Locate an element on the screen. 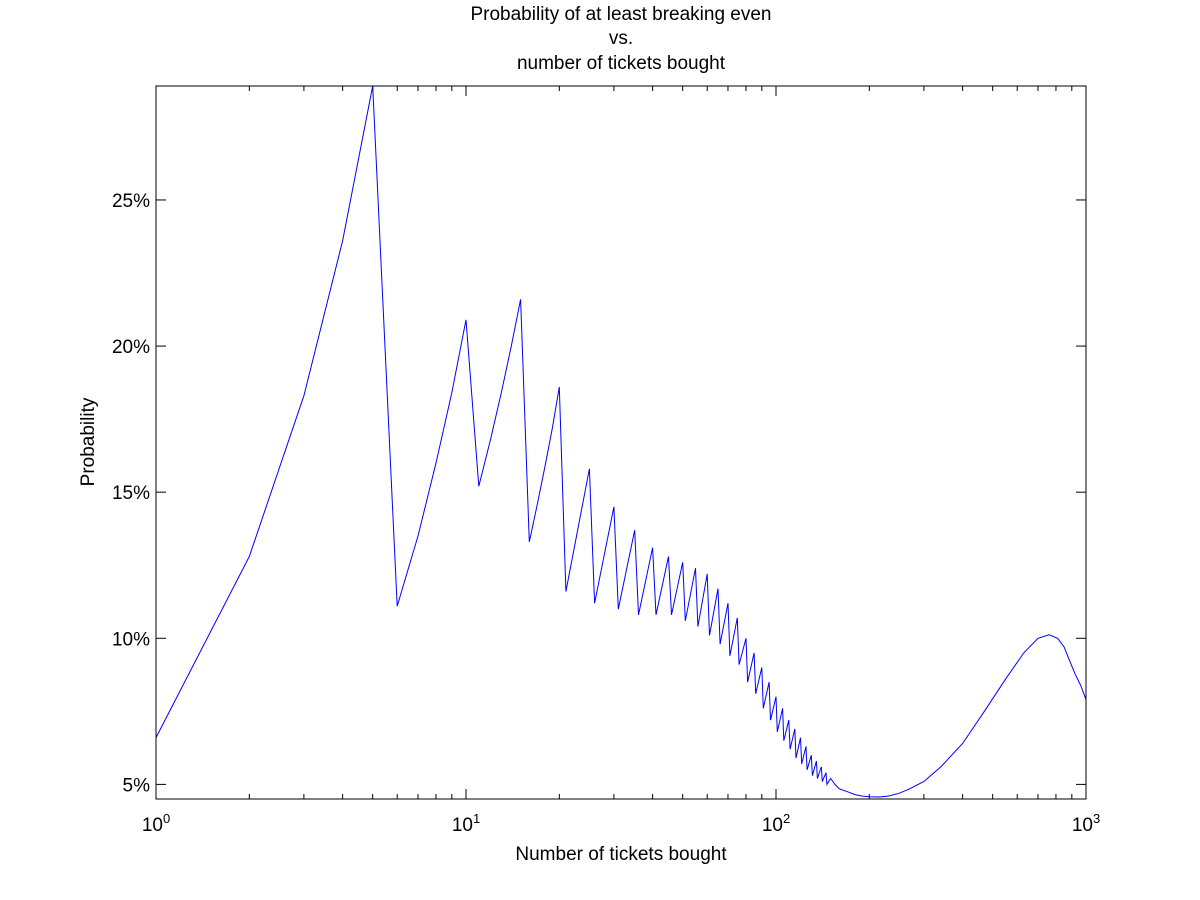  chart-title-line-2: vs. is located at coordinates (621, 38).